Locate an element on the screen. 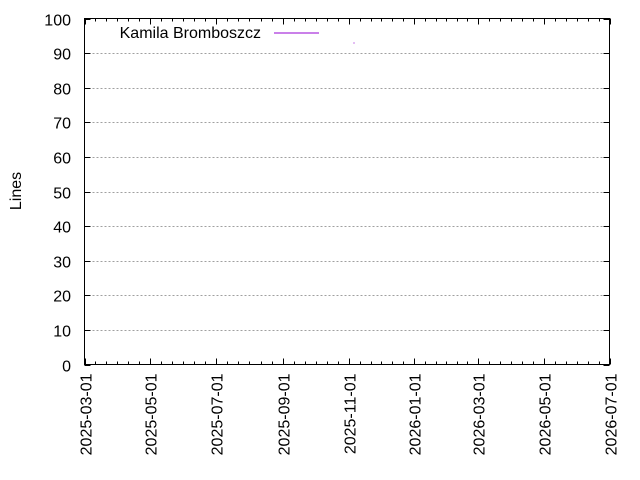 The width and height of the screenshot is (640, 480). y-tick-label: 90 is located at coordinates (62, 55).